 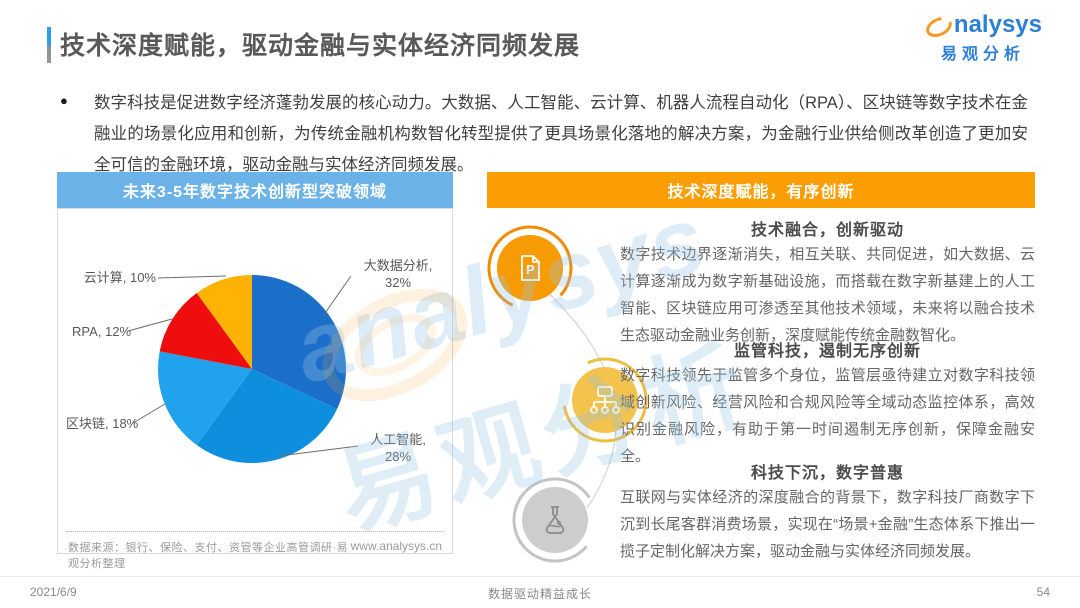 I want to click on pie-slice-大数据分析, so click(x=299, y=342).